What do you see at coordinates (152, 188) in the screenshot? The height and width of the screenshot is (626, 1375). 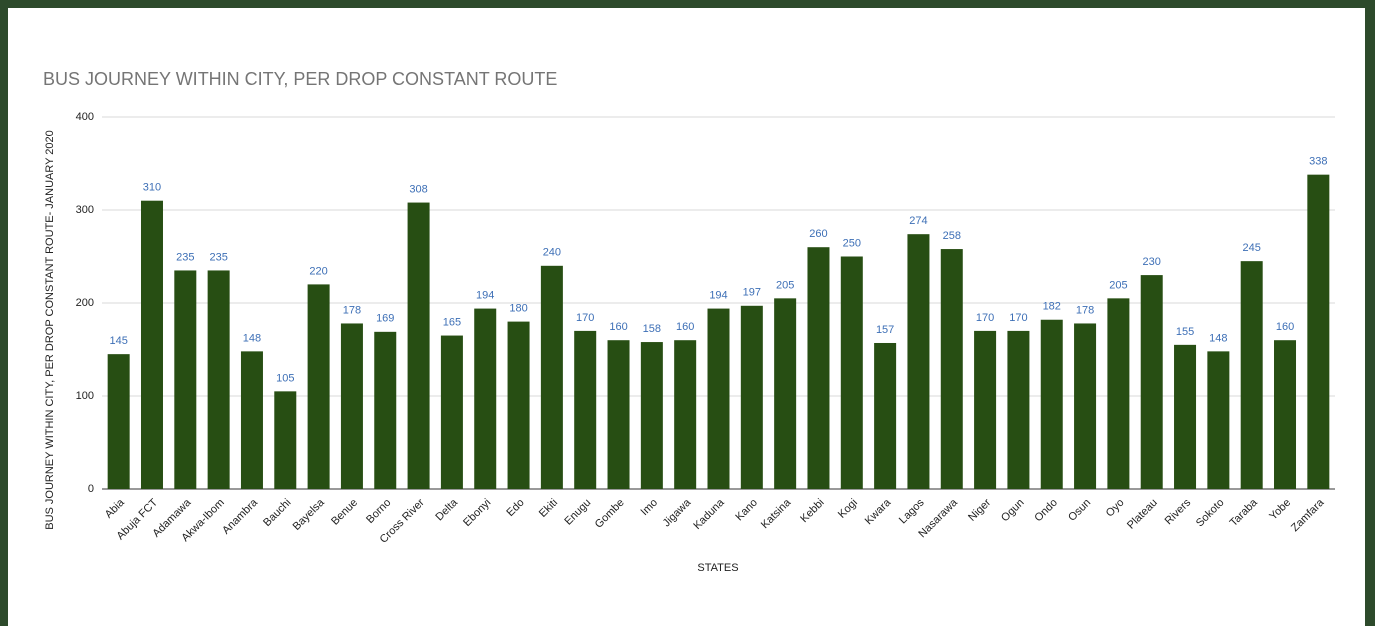 I see `value-label: 310` at bounding box center [152, 188].